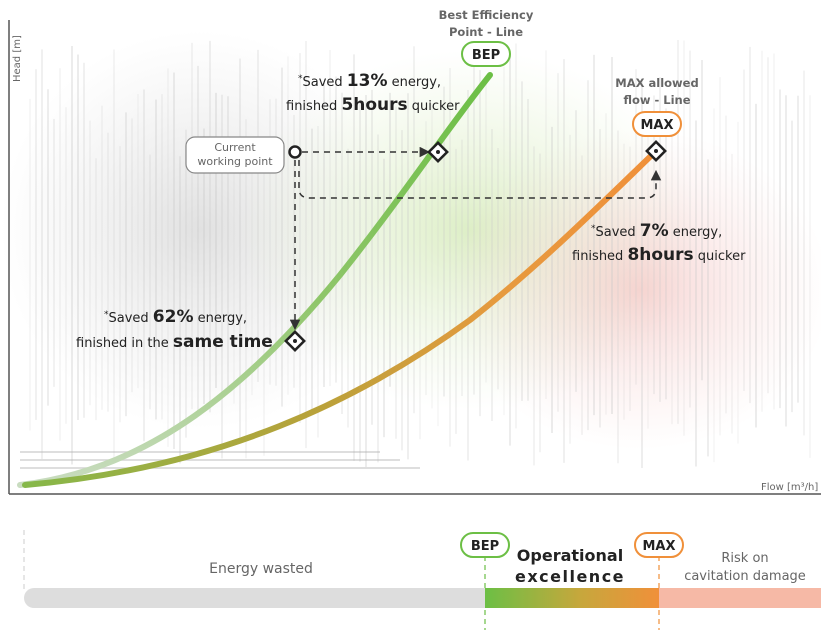 The image size is (821, 630). What do you see at coordinates (313, 106) in the screenshot?
I see `annotation-bep-line2-pre: finished` at bounding box center [313, 106].